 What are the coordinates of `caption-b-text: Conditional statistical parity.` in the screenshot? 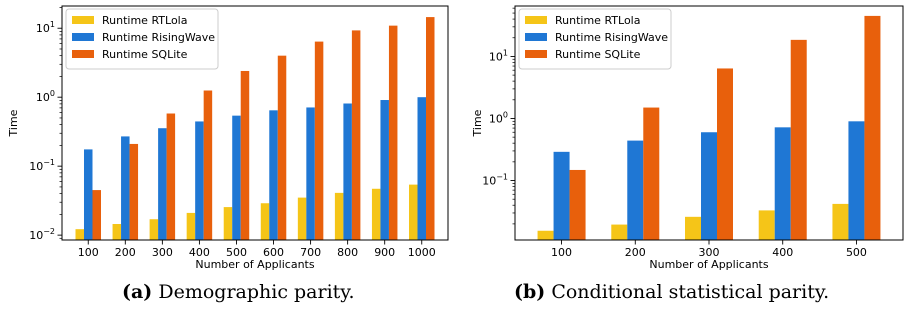 It's located at (690, 292).